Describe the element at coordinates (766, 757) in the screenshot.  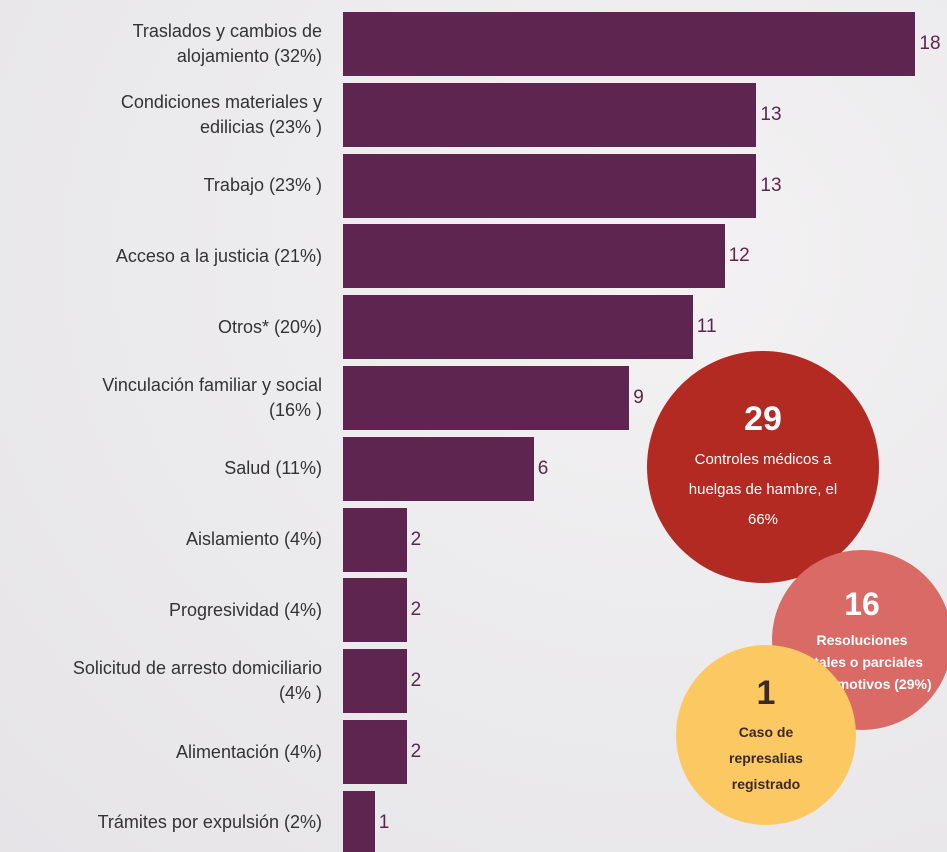
I see `callout-text: Caso de represalias registrado` at that location.